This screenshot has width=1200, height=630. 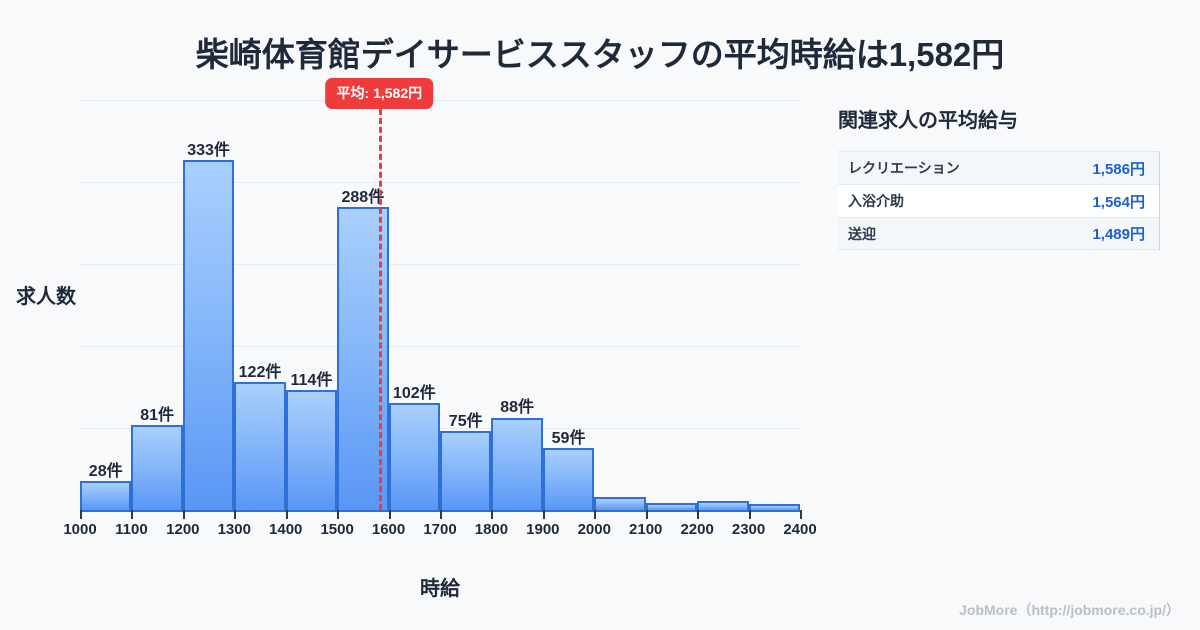 What do you see at coordinates (543, 529) in the screenshot?
I see `x-axis-tick-label: 1900` at bounding box center [543, 529].